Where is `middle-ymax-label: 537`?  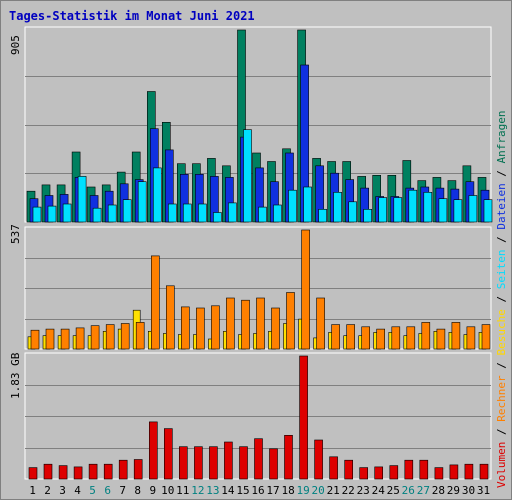 middle-ymax-label: 537 is located at coordinates (15, 234).